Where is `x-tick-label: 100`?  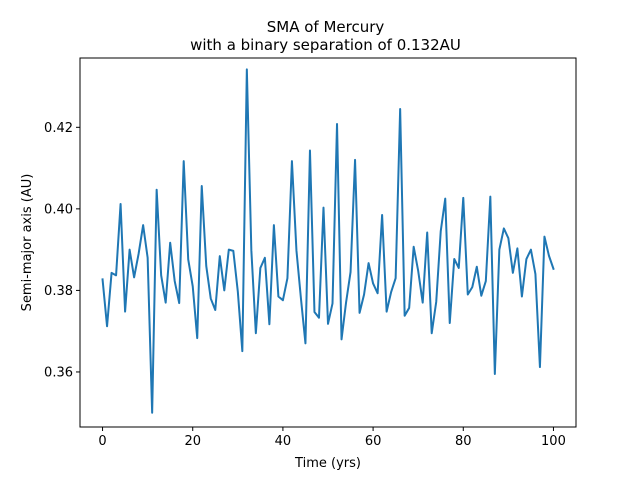 x-tick-label: 100 is located at coordinates (553, 441).